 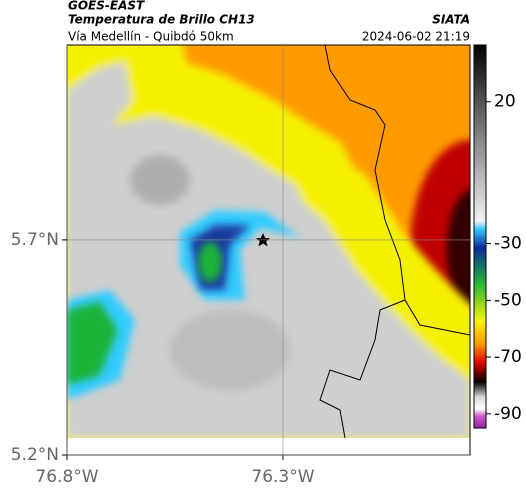 I want to click on colorbar, so click(x=480, y=236).